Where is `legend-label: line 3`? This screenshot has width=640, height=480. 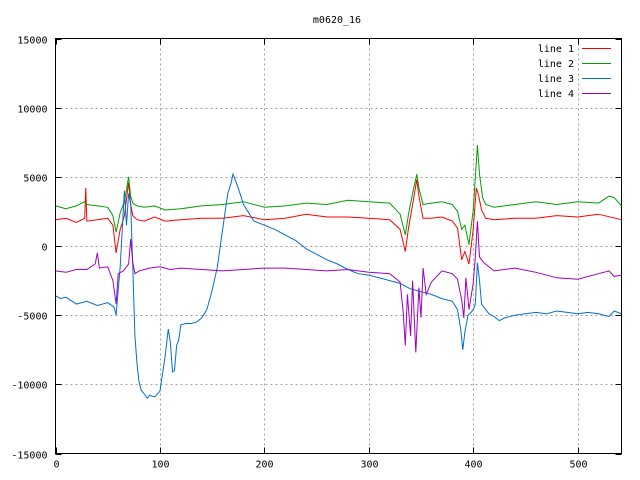
legend-label: line 3 is located at coordinates (556, 79).